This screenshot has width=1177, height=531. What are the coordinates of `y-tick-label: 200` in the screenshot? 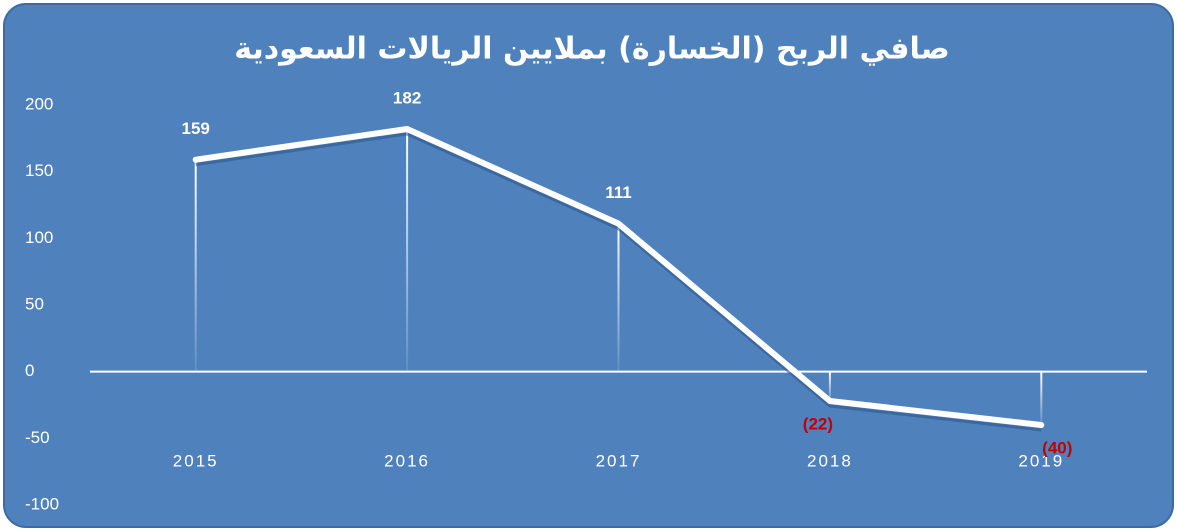 It's located at (39, 103).